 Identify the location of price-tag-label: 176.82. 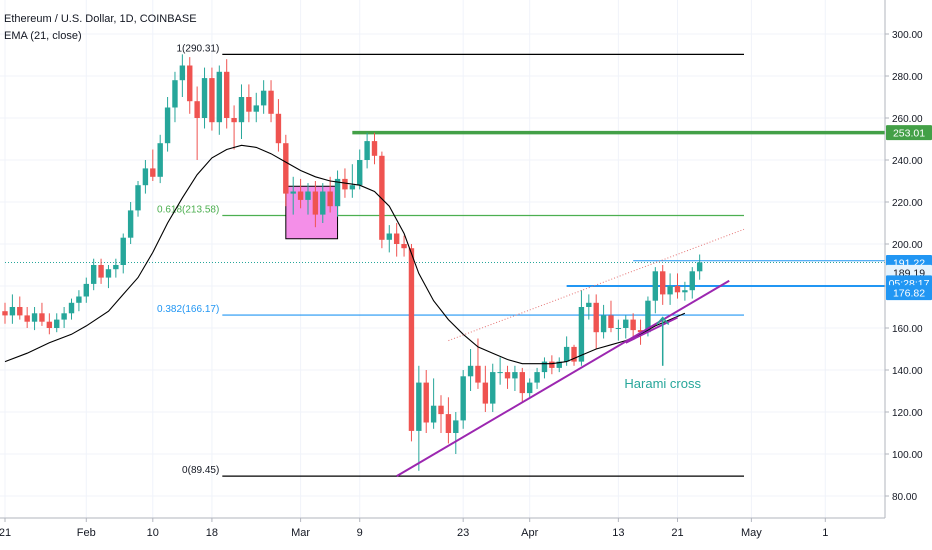
(909, 294).